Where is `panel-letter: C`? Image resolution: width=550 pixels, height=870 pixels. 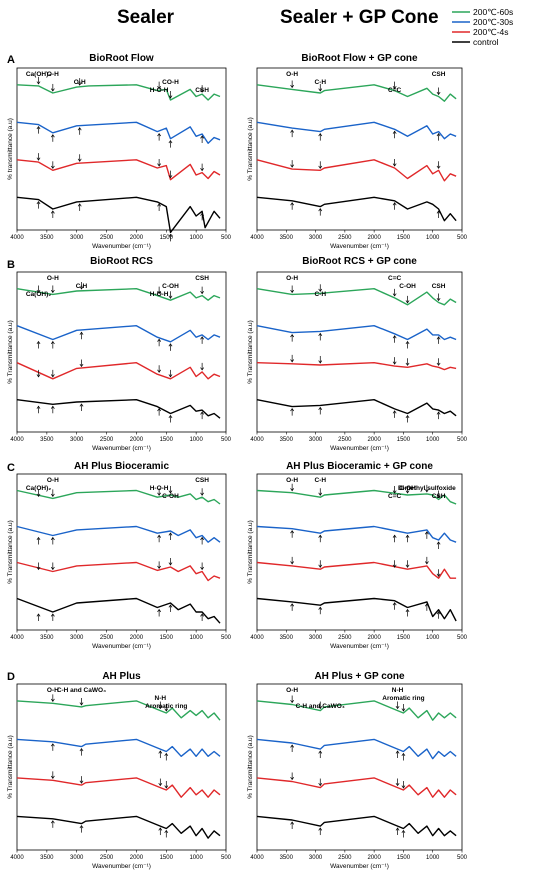
panel-letter: C is located at coordinates (11, 468).